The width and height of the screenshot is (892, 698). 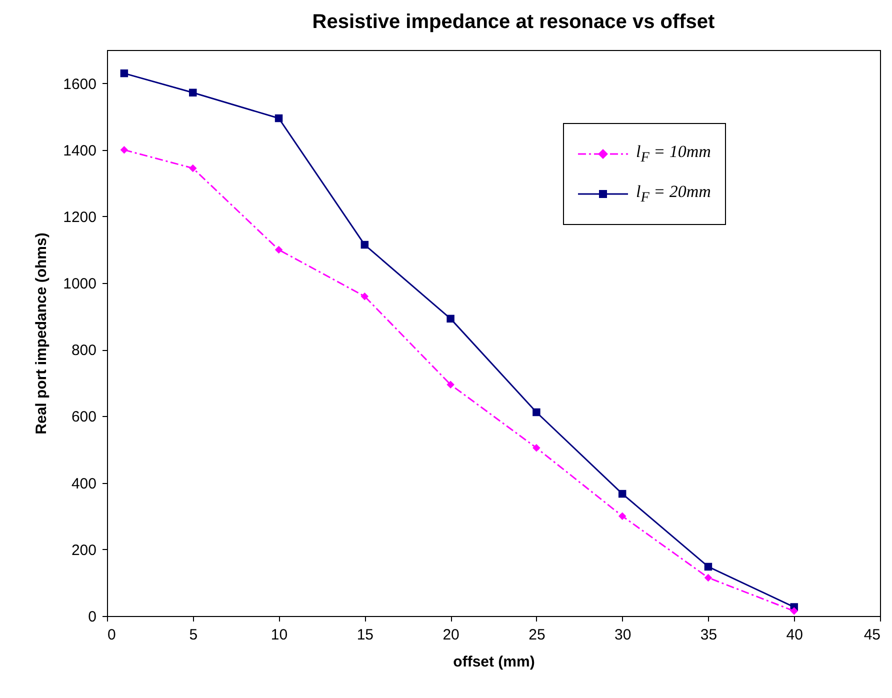 I want to click on x-tick-label: 10, so click(x=279, y=635).